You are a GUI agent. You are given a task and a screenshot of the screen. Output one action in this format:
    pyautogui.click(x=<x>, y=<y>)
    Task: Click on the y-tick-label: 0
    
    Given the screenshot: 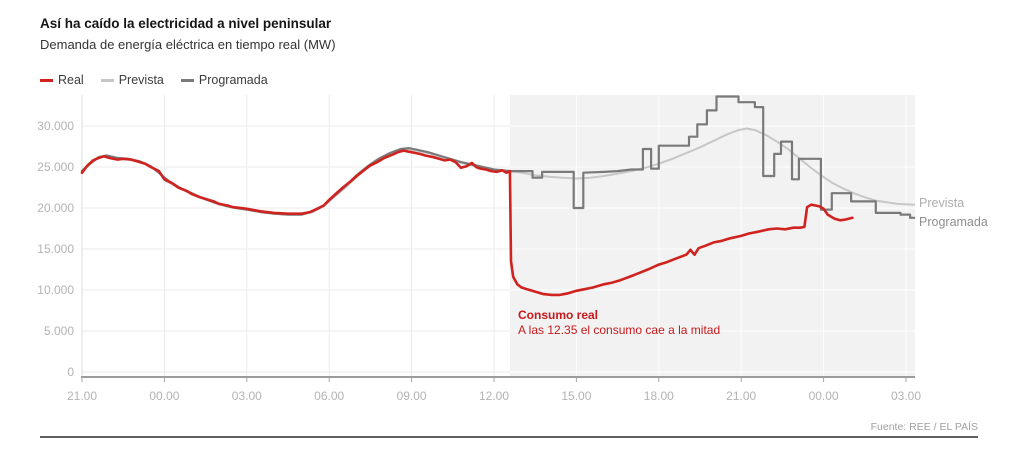 What is the action you would take?
    pyautogui.click(x=70, y=372)
    